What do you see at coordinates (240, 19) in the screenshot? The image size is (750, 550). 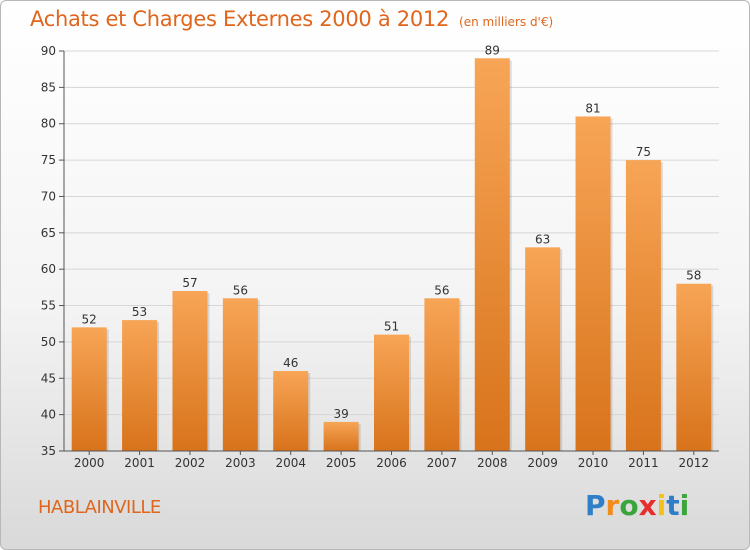 I see `chart-title: Achats et Charges Externes 2000 à 2012` at bounding box center [240, 19].